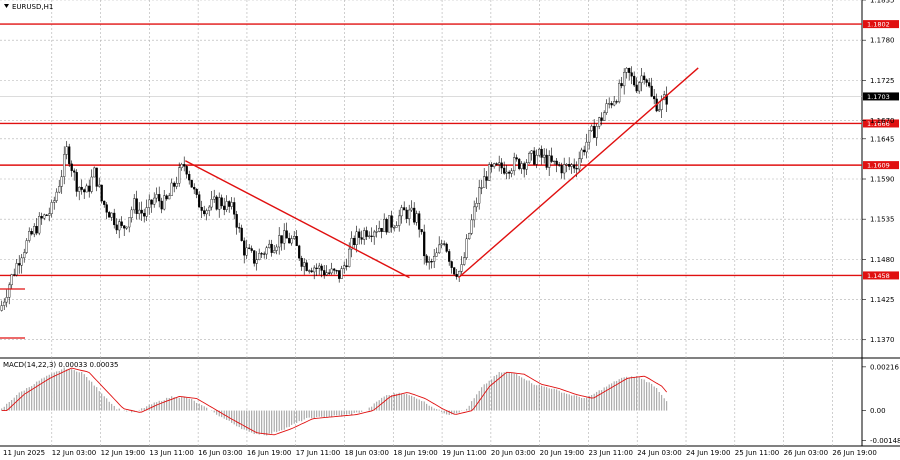  Describe the element at coordinates (578, 173) in the screenshot. I see `ascending-trendline` at that location.